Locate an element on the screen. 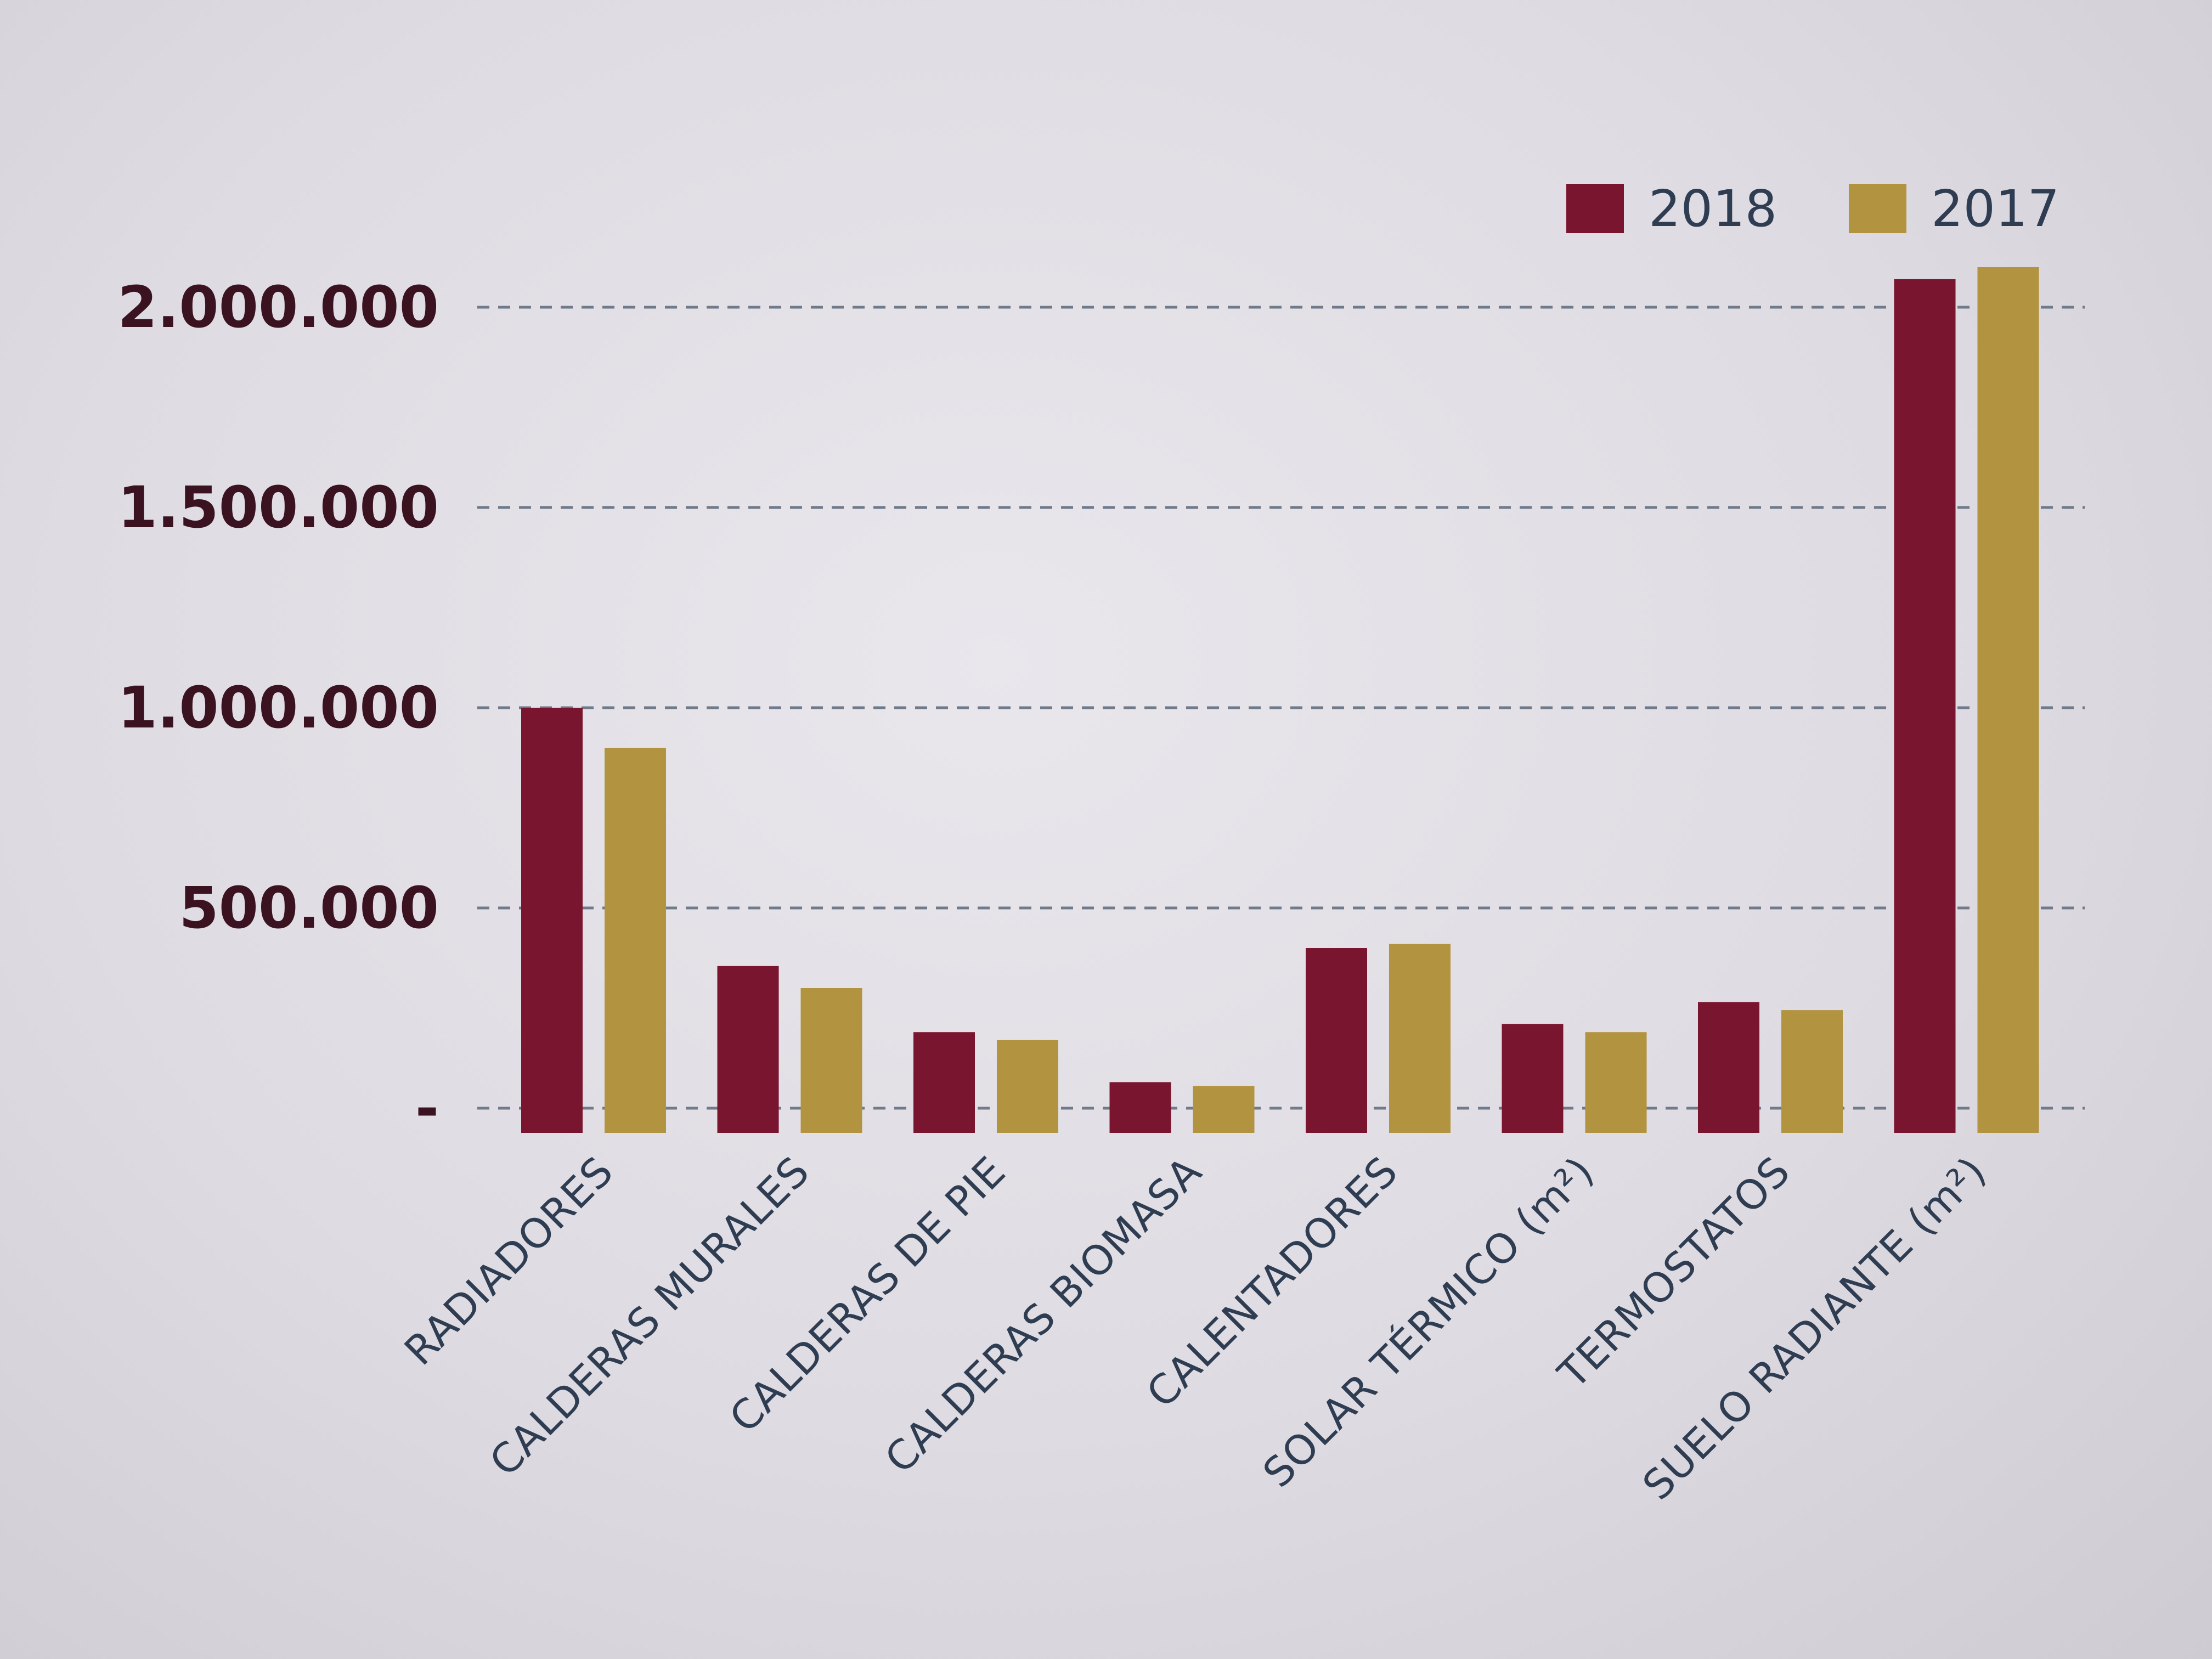 This screenshot has width=2212, height=1659. y-axis-ticks: - 500.000 1.000.000 1.500.000 2.000.000 is located at coordinates (278, 708).